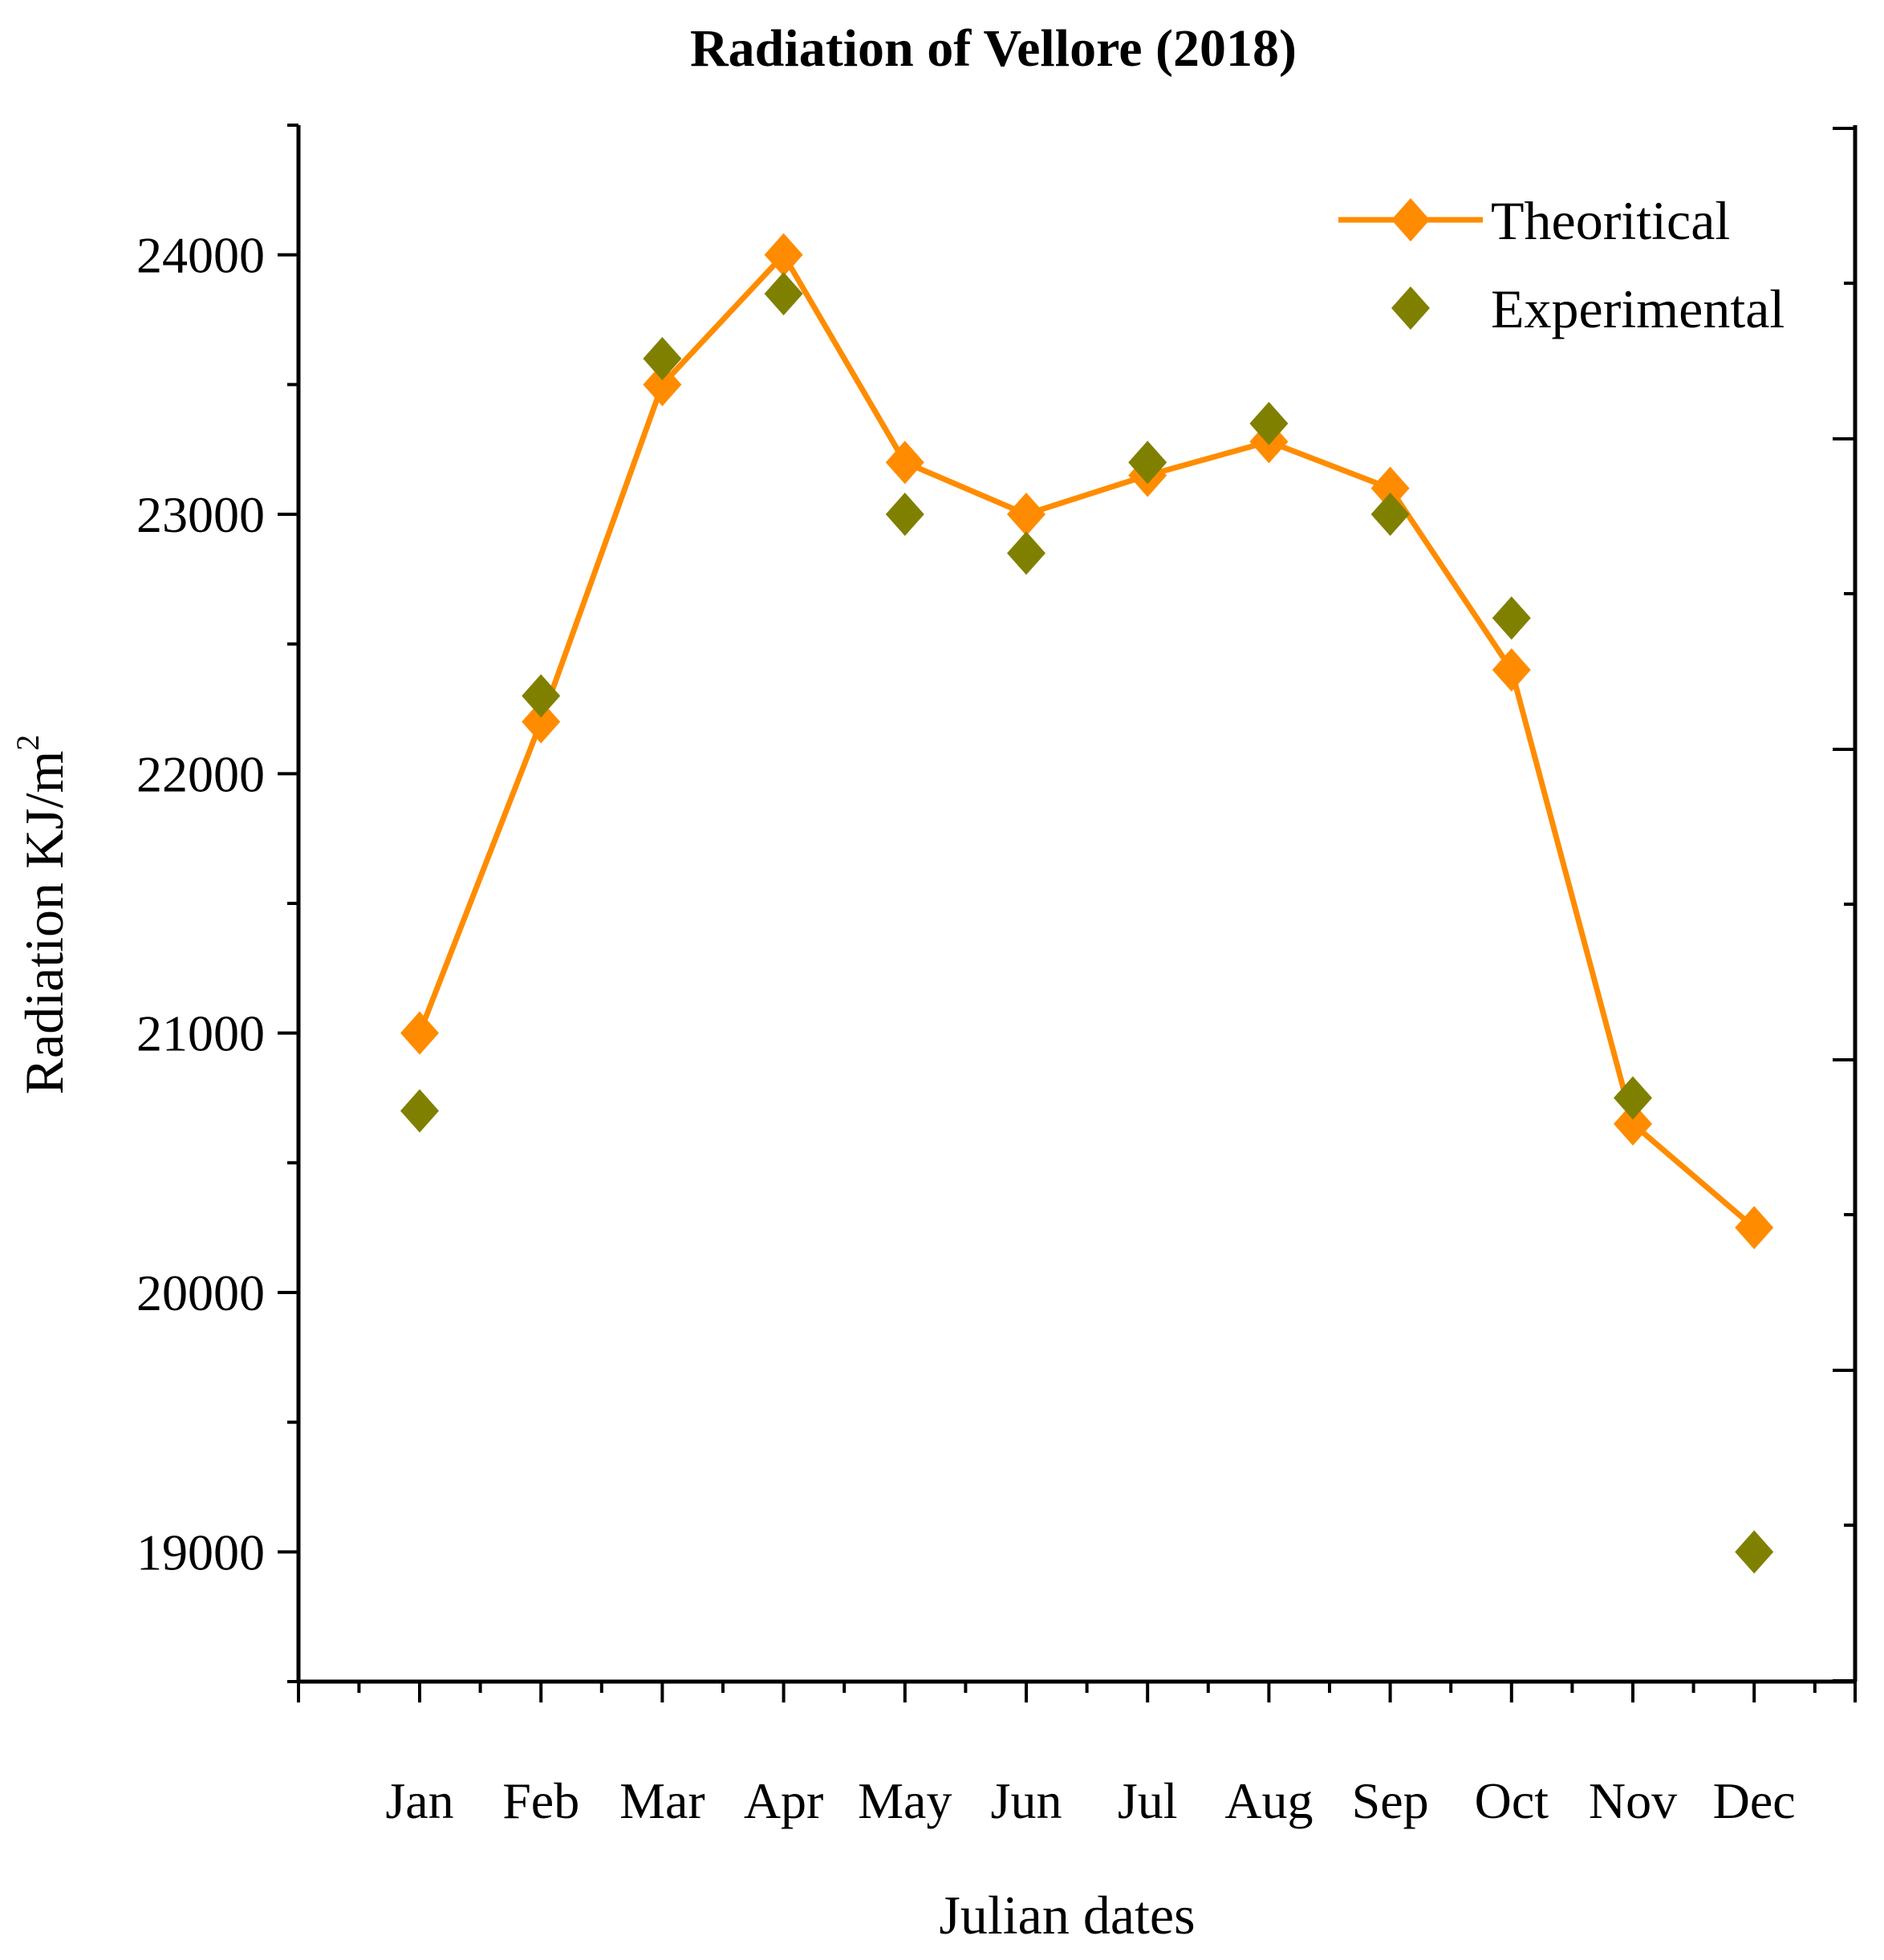 Image resolution: width=1884 pixels, height=1960 pixels. What do you see at coordinates (200, 1033) in the screenshot?
I see `y-tick-label: 21000` at bounding box center [200, 1033].